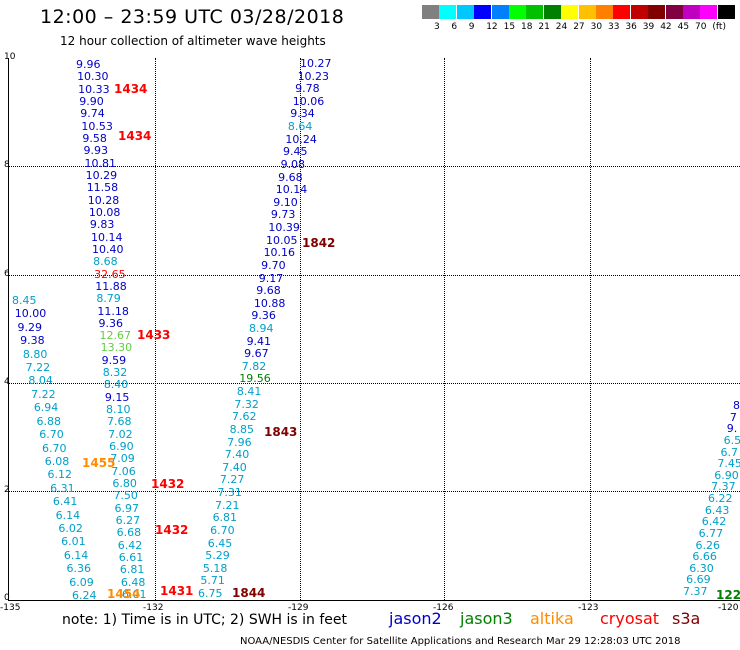  Describe the element at coordinates (94, 138) in the screenshot. I see `wave-height-value: 9.58` at that location.